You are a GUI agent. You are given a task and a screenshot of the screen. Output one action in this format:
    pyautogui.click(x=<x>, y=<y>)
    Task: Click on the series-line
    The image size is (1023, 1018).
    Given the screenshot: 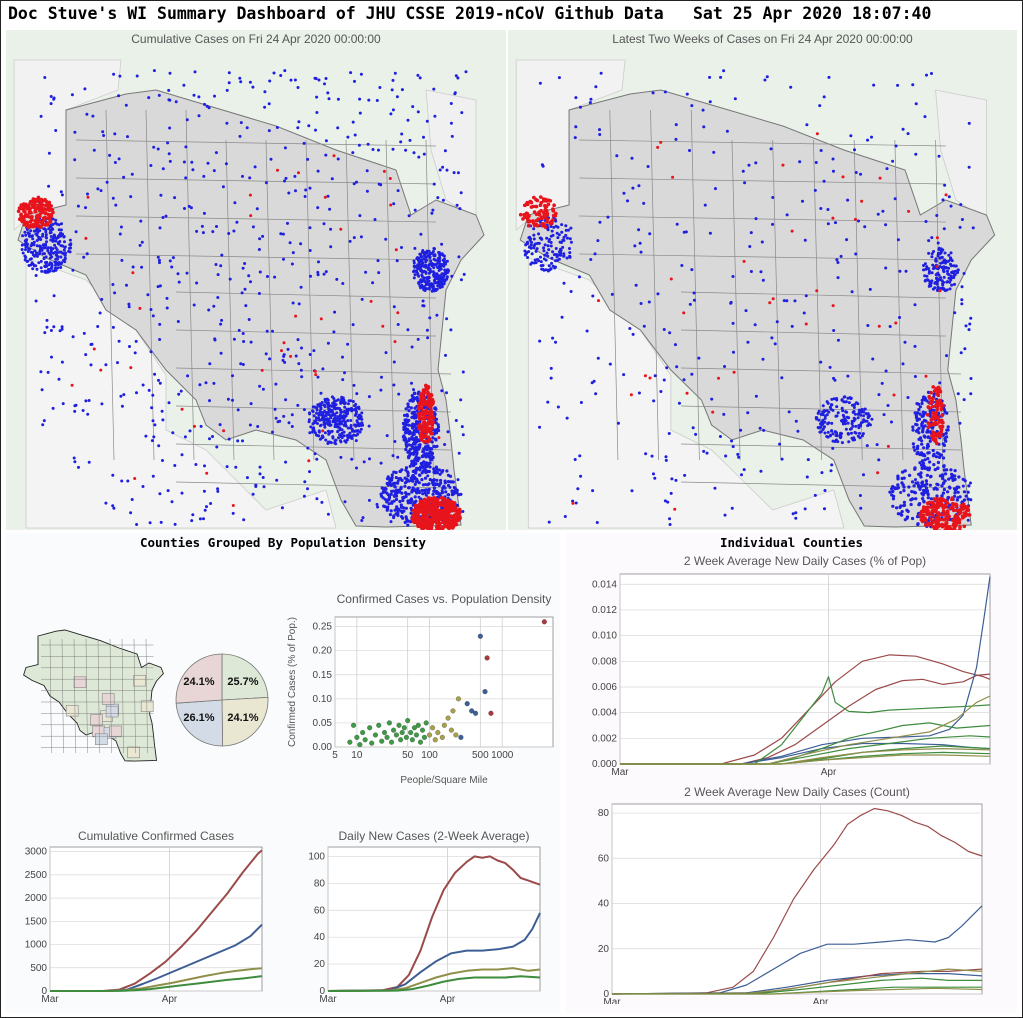 What is the action you would take?
    pyautogui.click(x=434, y=983)
    